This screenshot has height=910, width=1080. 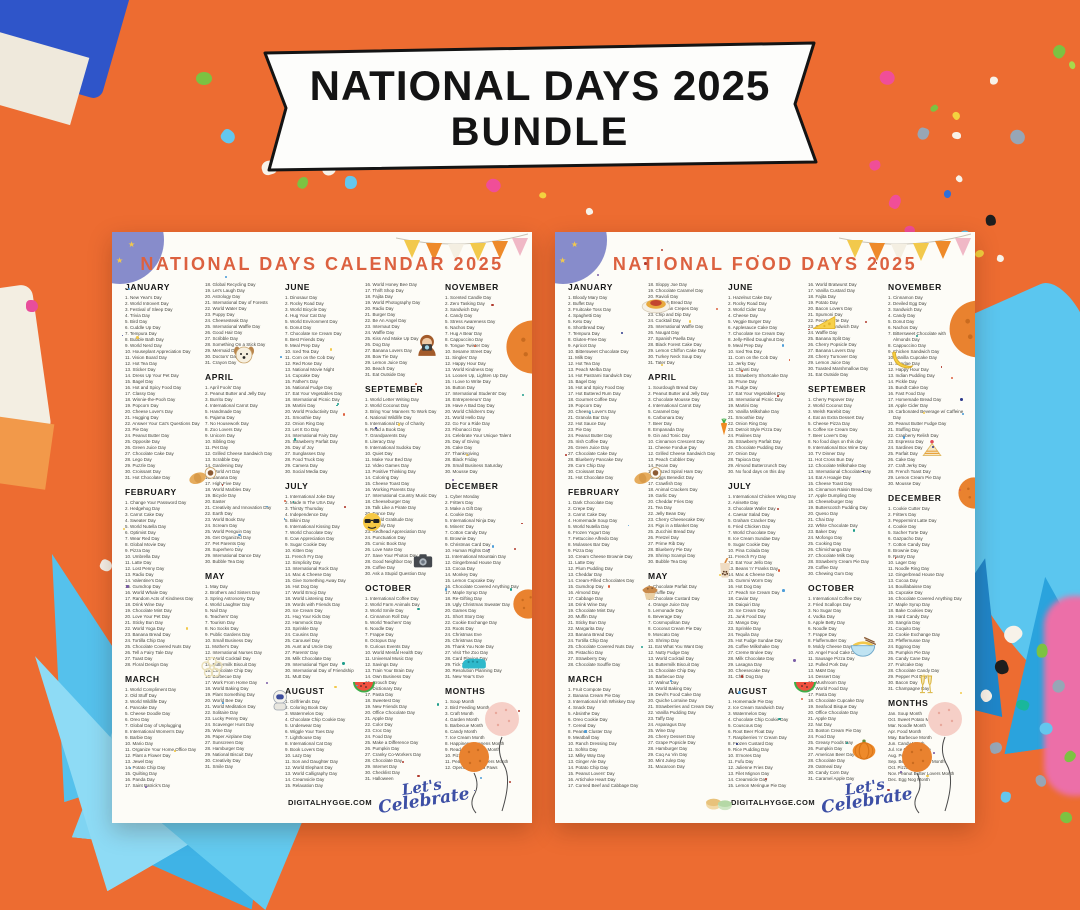 What do you see at coordinates (601, 646) in the screenshot?
I see `calendar-day-item: 25. Chocolate Covered Nuts Day` at bounding box center [601, 646].